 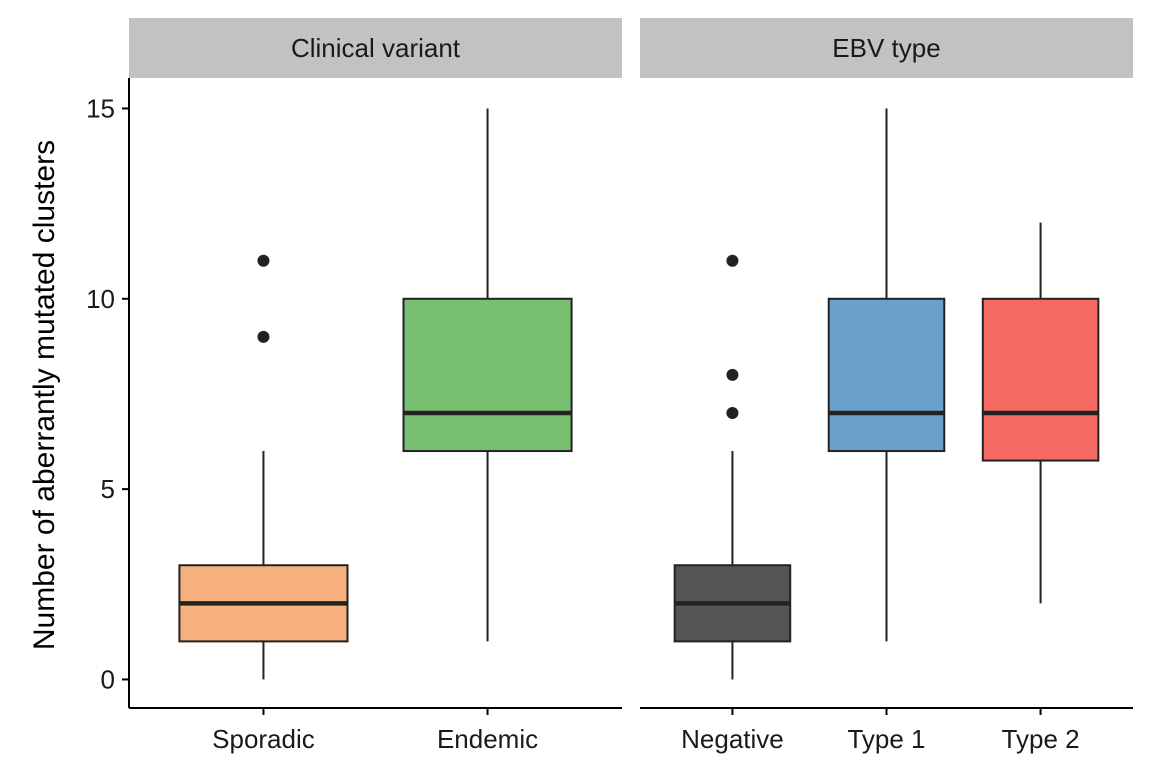 What do you see at coordinates (631, 48) in the screenshot?
I see `facet-strips: Clinical variant EBV type` at bounding box center [631, 48].